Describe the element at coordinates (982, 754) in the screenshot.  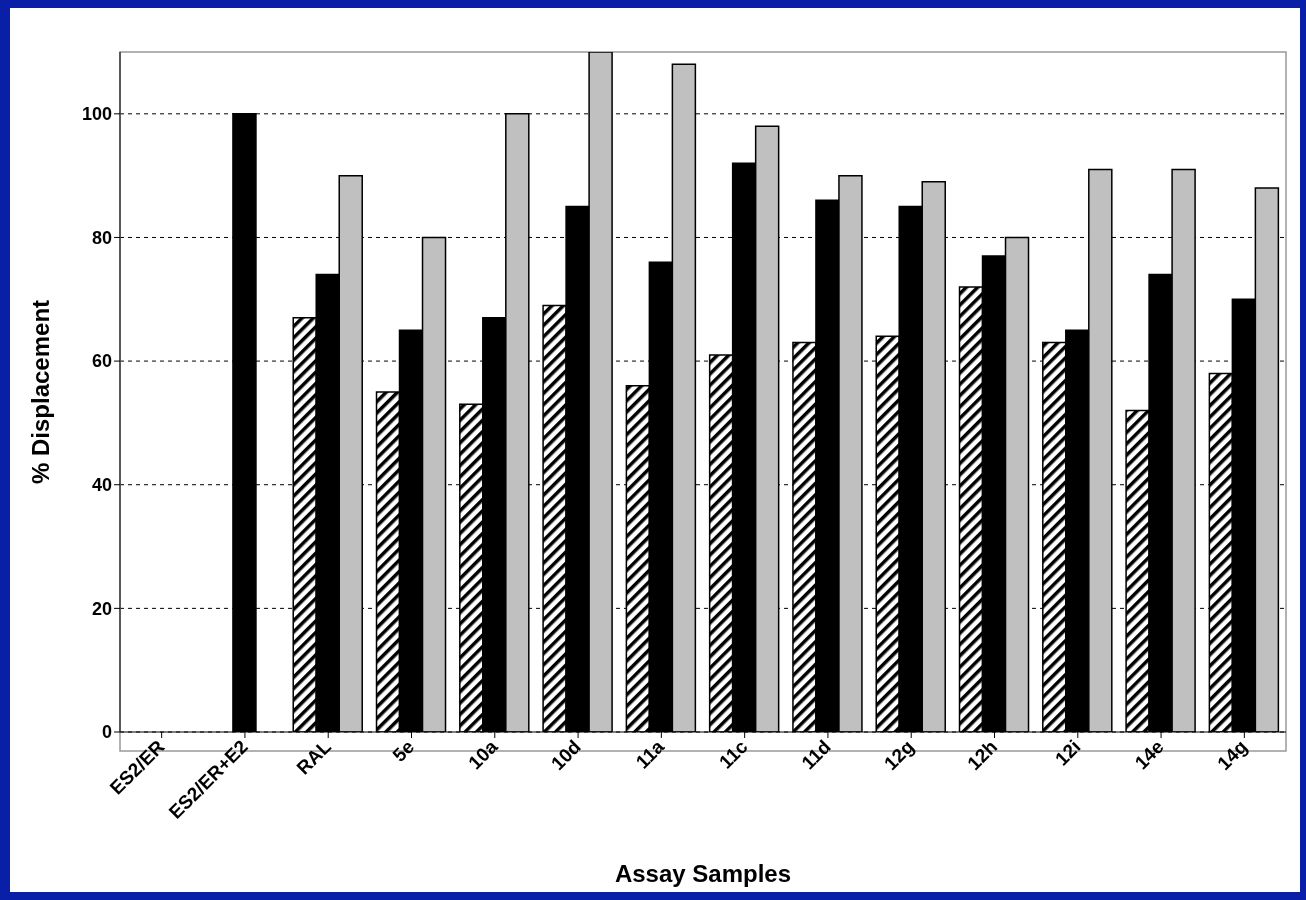
I see `x-tick-label: 12h` at that location.